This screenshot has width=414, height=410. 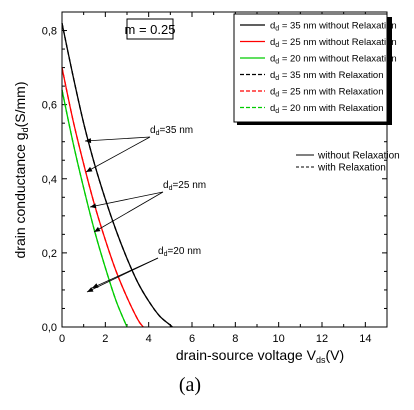 I want to click on legend-label: dd = 25 nm without Relaxation, so click(x=333, y=43).